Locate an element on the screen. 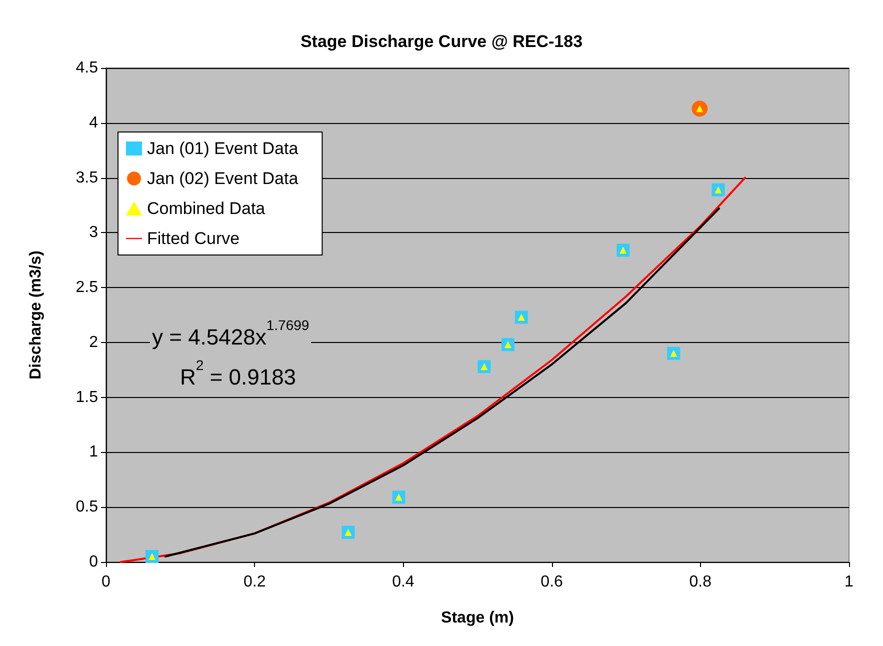 The width and height of the screenshot is (883, 646). x-tick-label: 1 is located at coordinates (849, 582).